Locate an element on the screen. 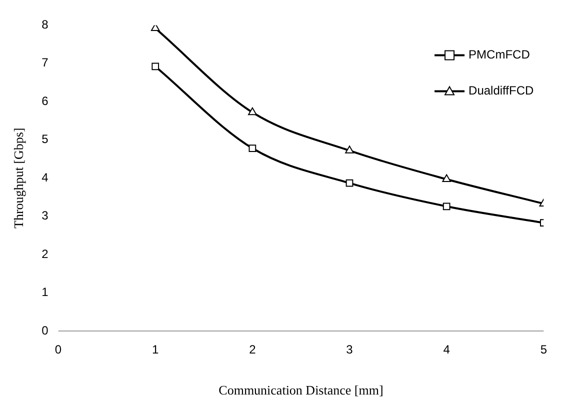 This screenshot has height=411, width=567. legend-label: DualdiffFCD is located at coordinates (501, 91).